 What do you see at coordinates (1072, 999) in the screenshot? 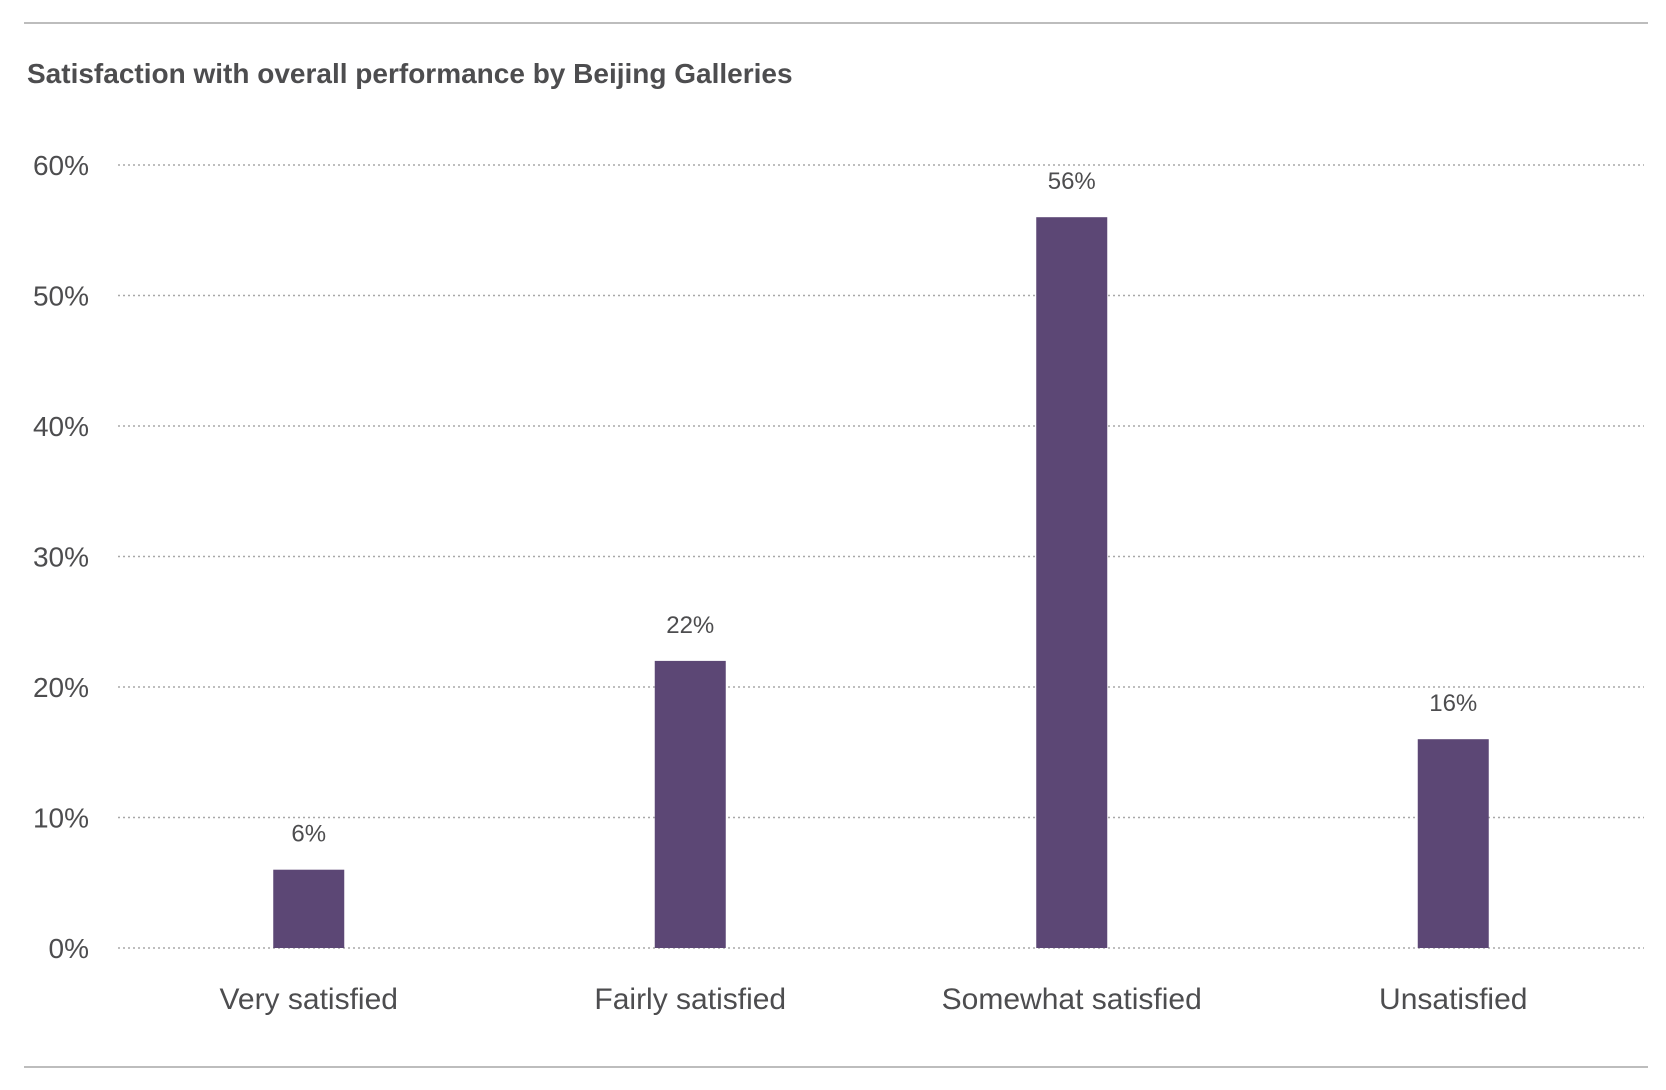
I see `x-tick-label: Somewhat satisfied` at bounding box center [1072, 999].